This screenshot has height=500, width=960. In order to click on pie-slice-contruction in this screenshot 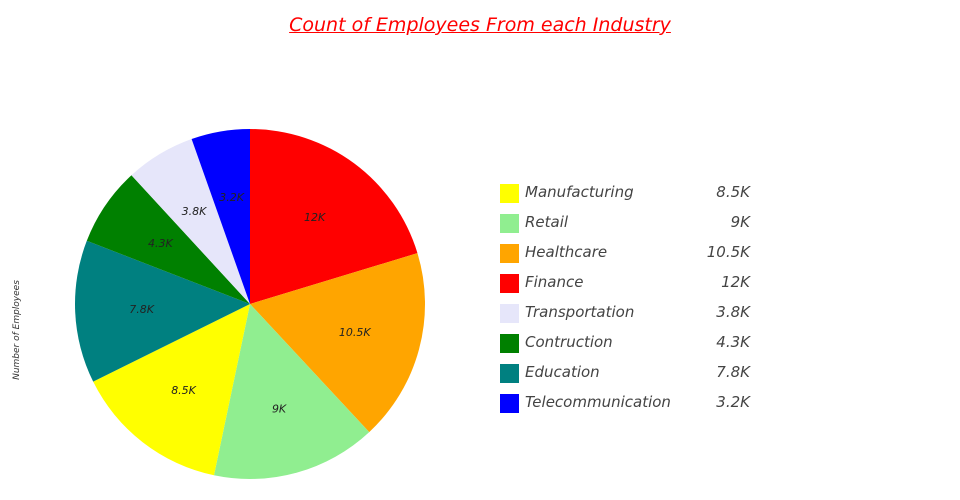, I will do `click(168, 239)`.